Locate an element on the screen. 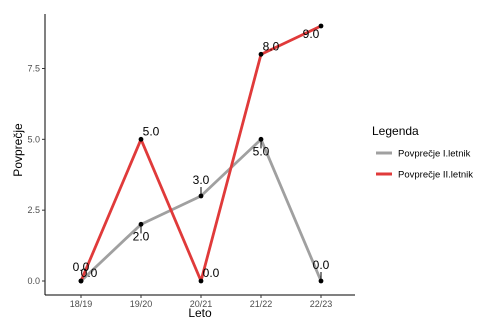 This screenshot has width=477, height=320. x-tick-label: 19/20 is located at coordinates (141, 304).